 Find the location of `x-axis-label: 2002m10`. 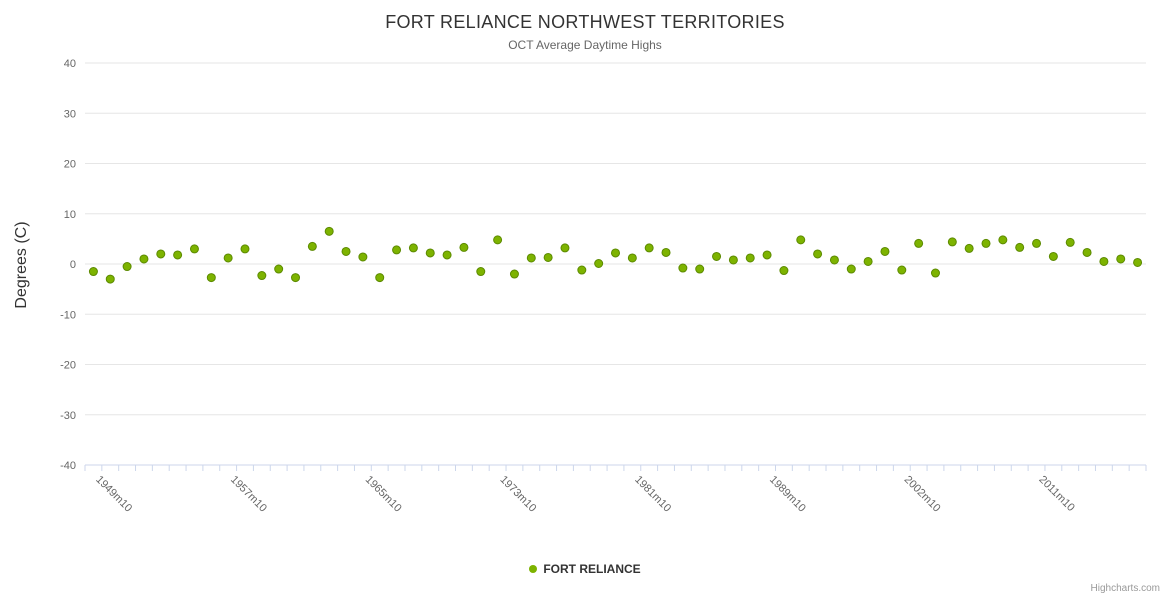

x-axis-label: 2002m10 is located at coordinates (922, 494).